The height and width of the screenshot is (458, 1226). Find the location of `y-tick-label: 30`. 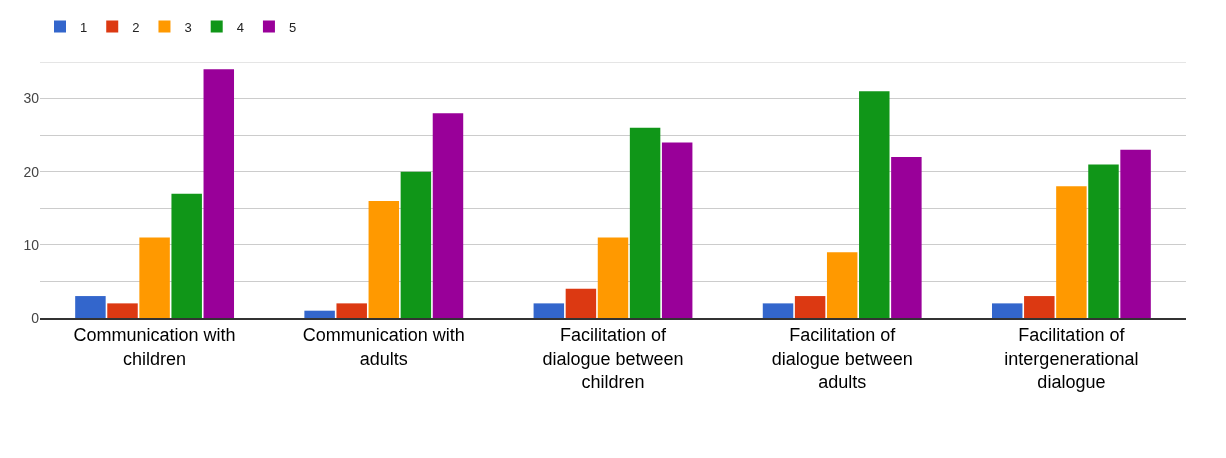

y-tick-label: 30 is located at coordinates (31, 98).